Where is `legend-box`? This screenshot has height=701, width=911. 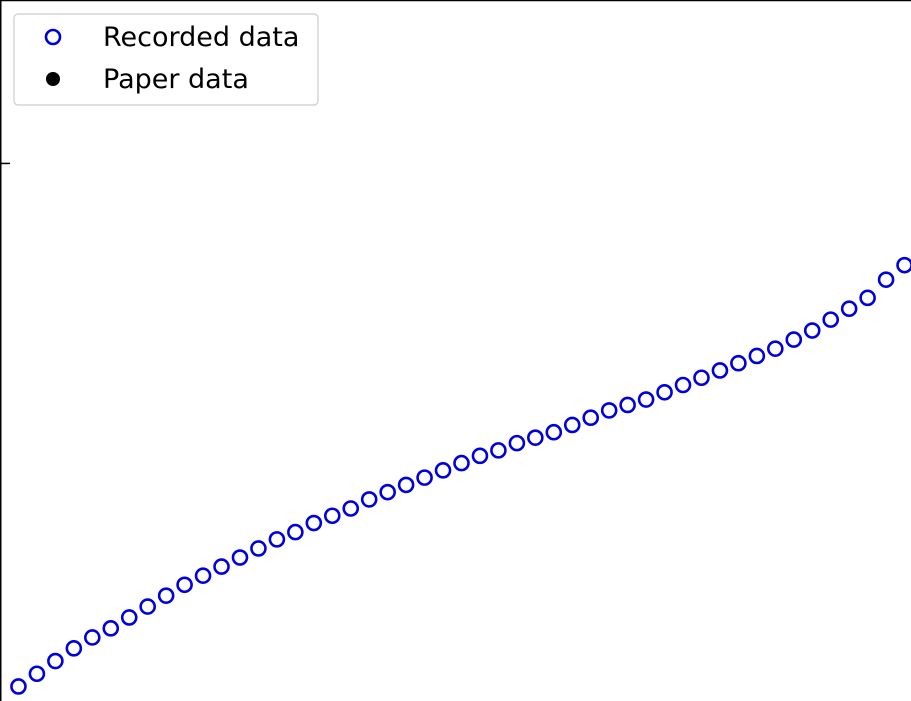
legend-box is located at coordinates (166, 59).